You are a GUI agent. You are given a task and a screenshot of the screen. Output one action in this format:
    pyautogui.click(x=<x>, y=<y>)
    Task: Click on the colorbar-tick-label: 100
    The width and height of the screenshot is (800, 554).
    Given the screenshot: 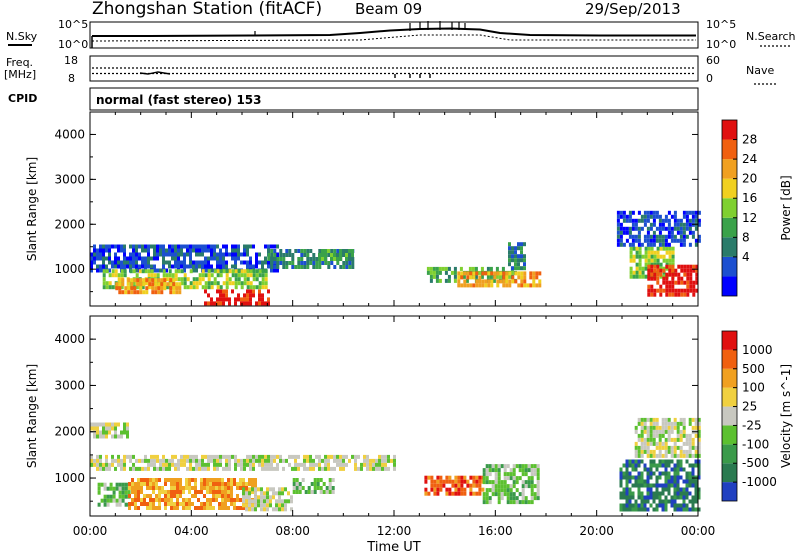 What is the action you would take?
    pyautogui.click(x=753, y=388)
    